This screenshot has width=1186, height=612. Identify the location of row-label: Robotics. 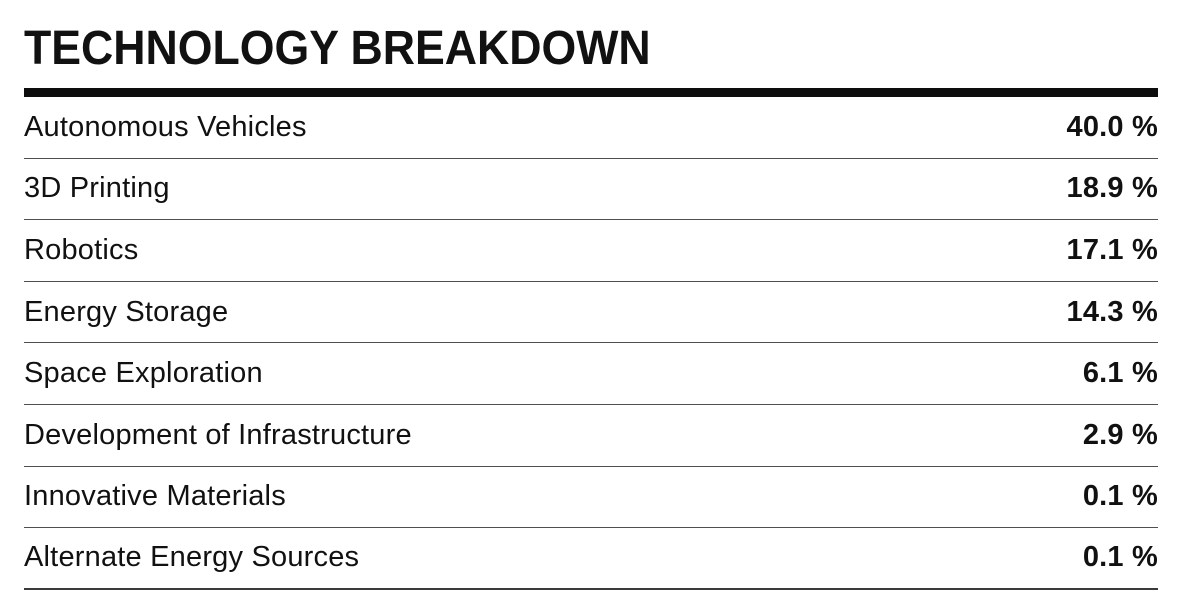
(81, 249).